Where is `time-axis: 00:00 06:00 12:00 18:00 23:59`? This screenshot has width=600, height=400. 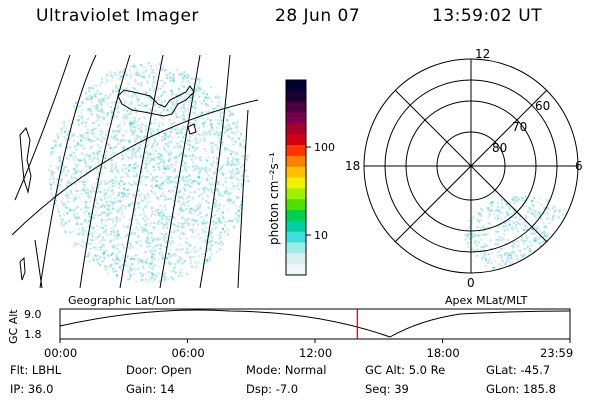
time-axis: 00:00 06:00 12:00 18:00 23:59 is located at coordinates (308, 349).